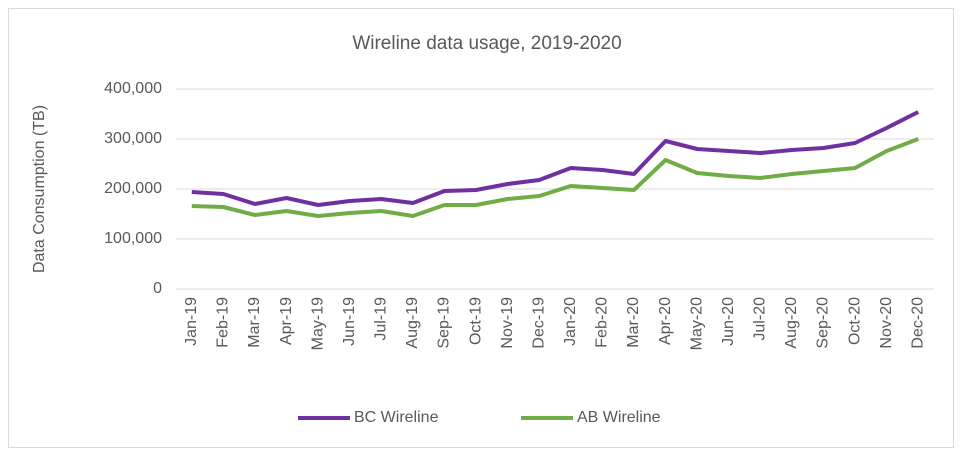 The width and height of the screenshot is (962, 456). What do you see at coordinates (286, 321) in the screenshot?
I see `x-tick-label: Apr-19` at bounding box center [286, 321].